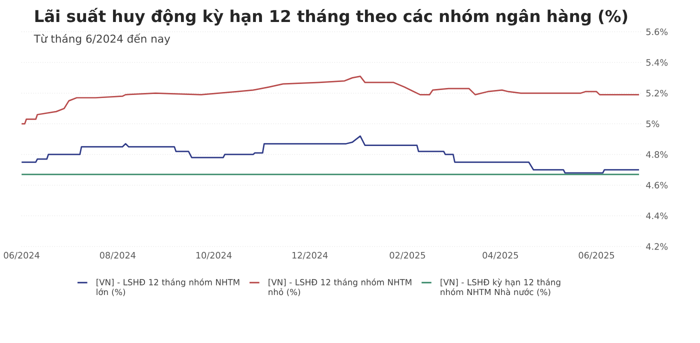 This screenshot has height=343, width=700. I want to click on x-tick-label: 04/2025, so click(500, 256).